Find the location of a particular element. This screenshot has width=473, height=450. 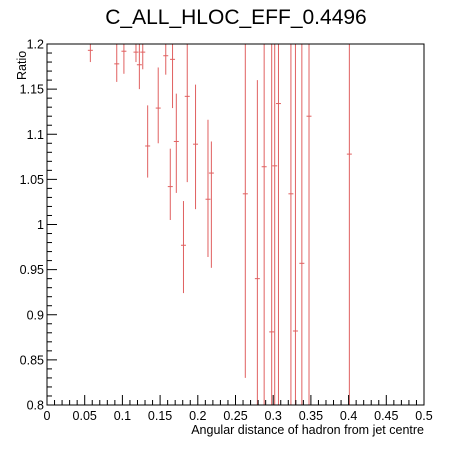

y-axis-ticks: 0.8 0.85 0.9 0.95 1 1.05 1.1 1.15 1.2 is located at coordinates (38, 225).